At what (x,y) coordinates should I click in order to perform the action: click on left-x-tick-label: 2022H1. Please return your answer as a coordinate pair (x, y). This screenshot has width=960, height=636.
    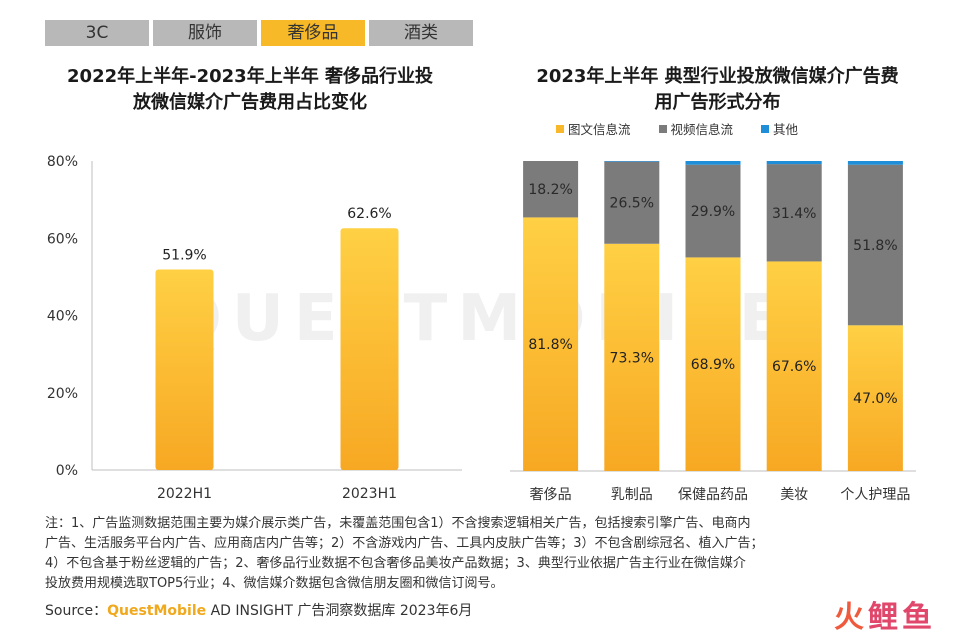
    Looking at the image, I should click on (184, 494).